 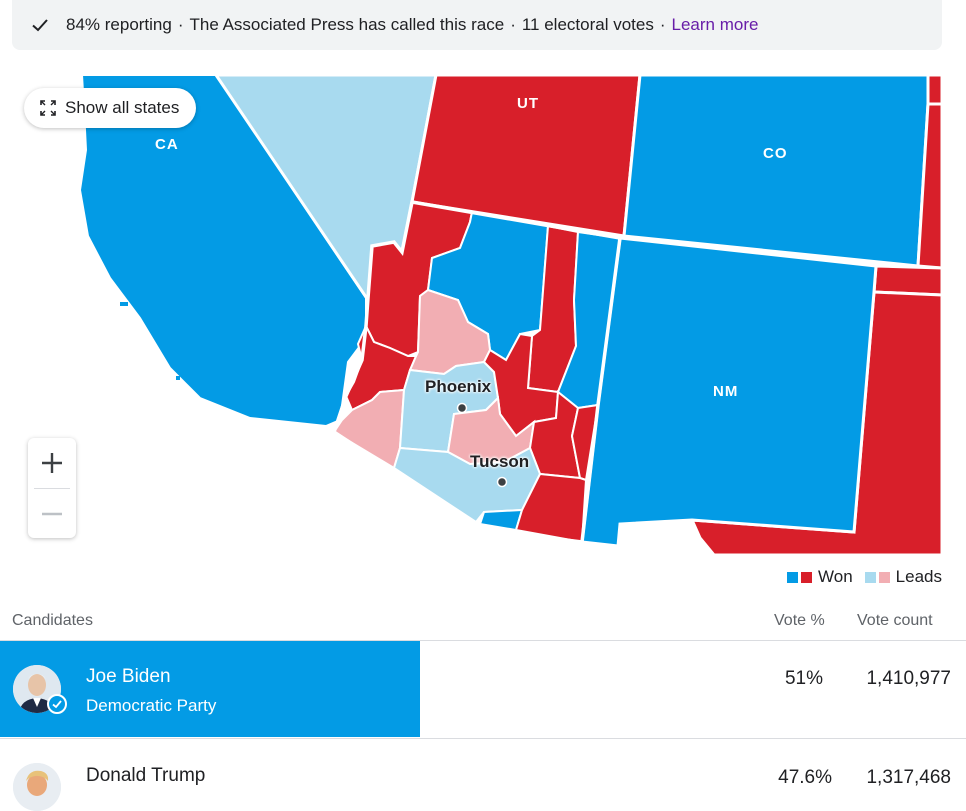 I want to click on city-label-phoenix: Phoenix, so click(x=458, y=386).